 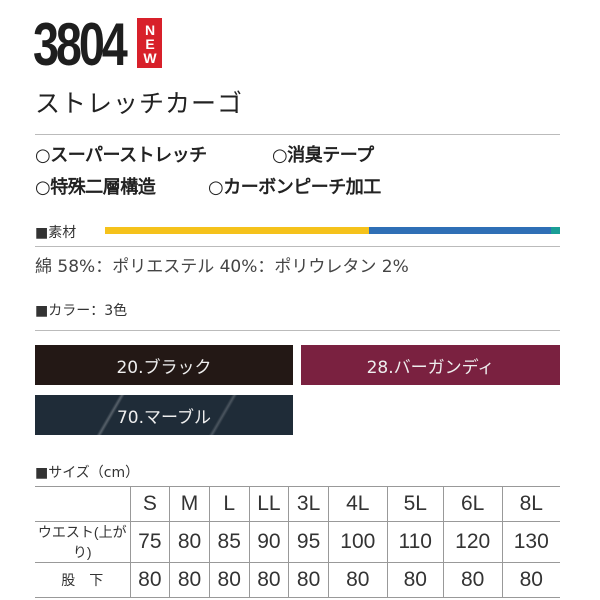 I want to click on color-swatch-black: 20.ブラック, so click(x=164, y=365).